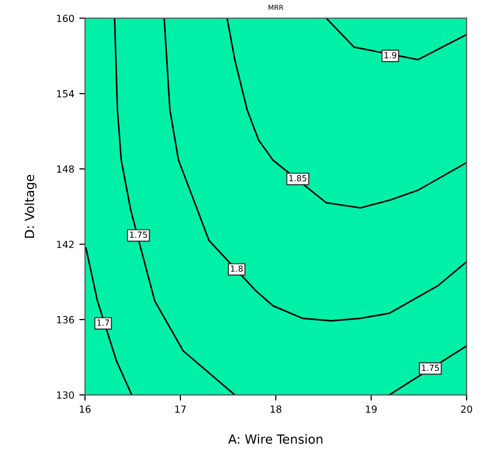 The height and width of the screenshot is (456, 483). I want to click on y-tick-label: 136, so click(65, 320).